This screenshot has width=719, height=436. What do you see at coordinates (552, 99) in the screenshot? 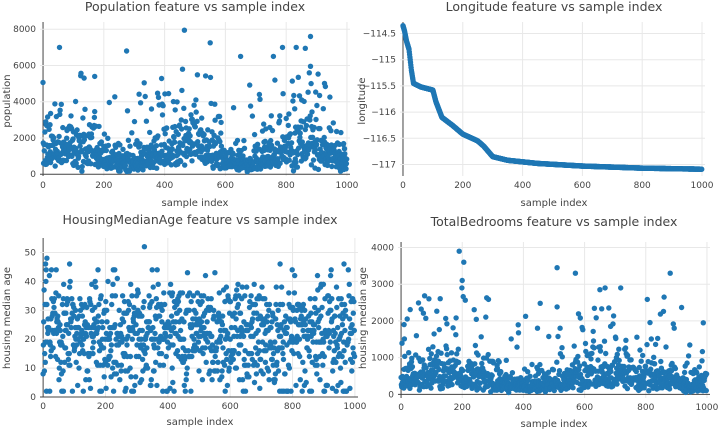
I see `gridlines` at bounding box center [552, 99].